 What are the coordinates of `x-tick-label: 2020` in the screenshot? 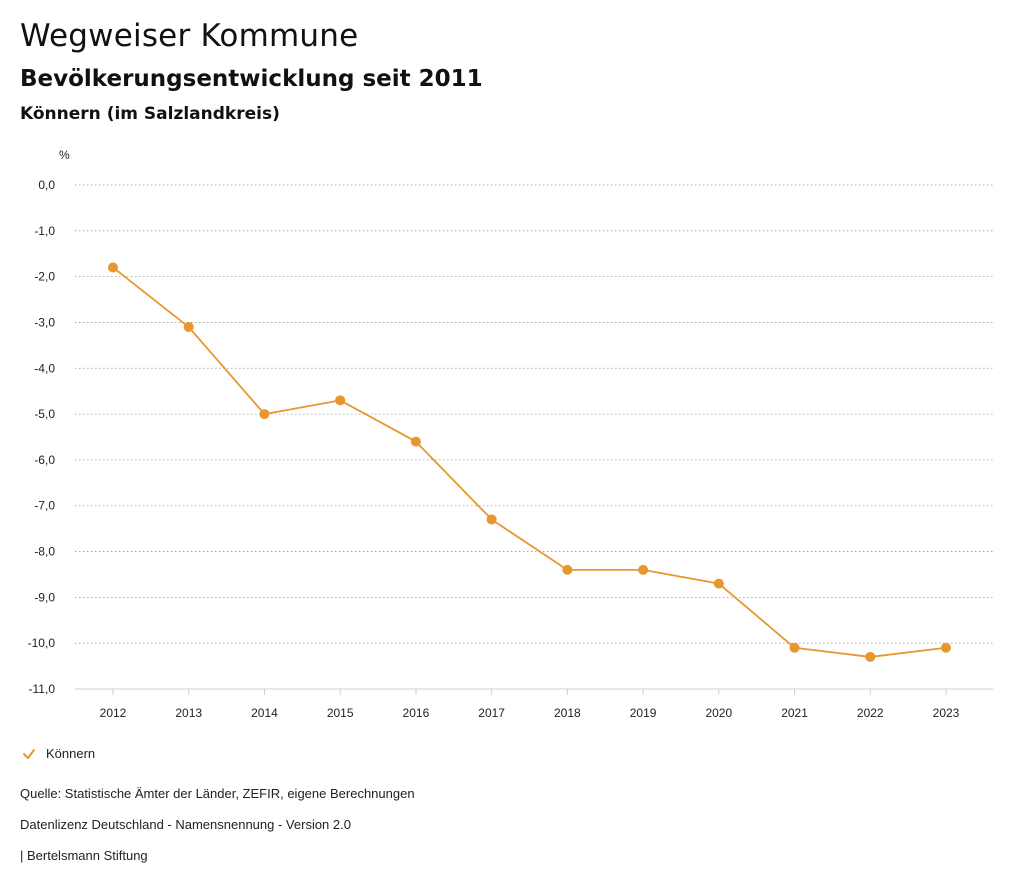 It's located at (718, 713).